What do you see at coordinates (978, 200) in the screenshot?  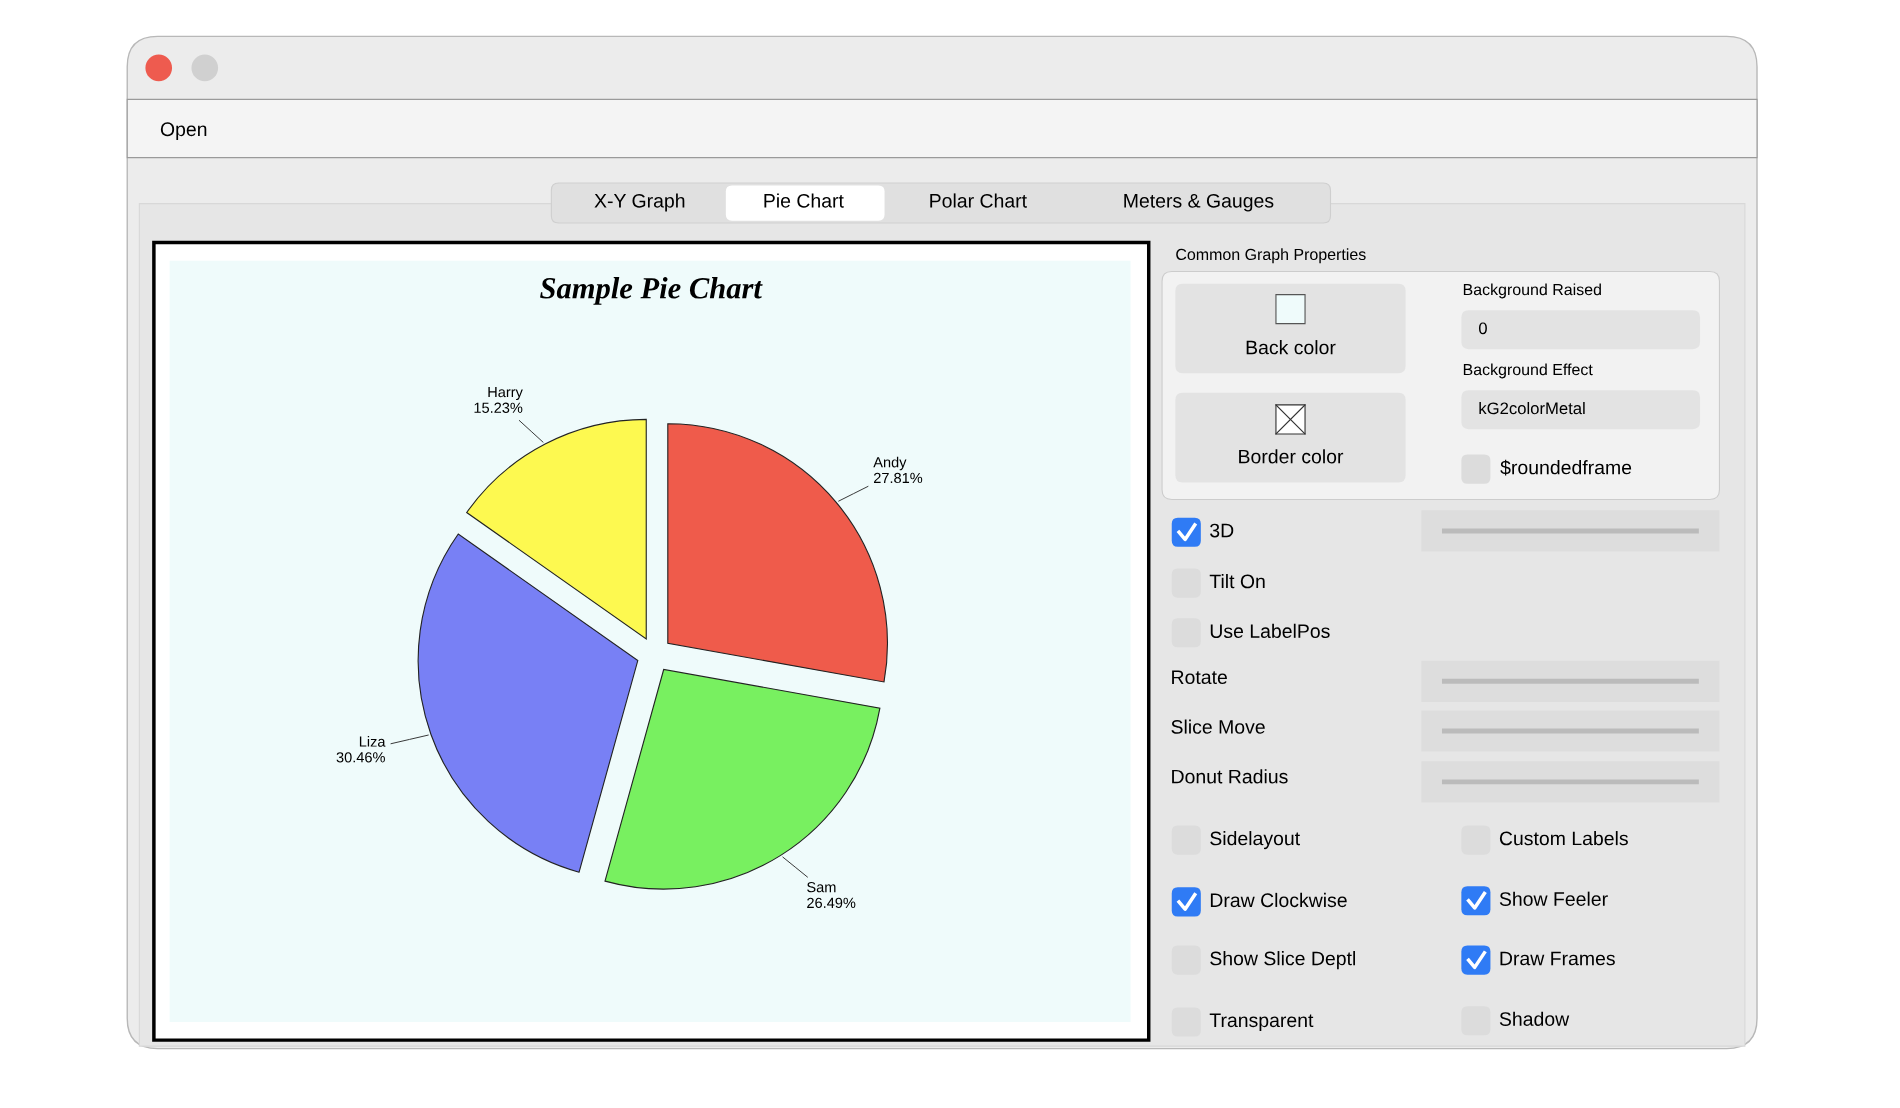 I see `text: Polar Chart` at bounding box center [978, 200].